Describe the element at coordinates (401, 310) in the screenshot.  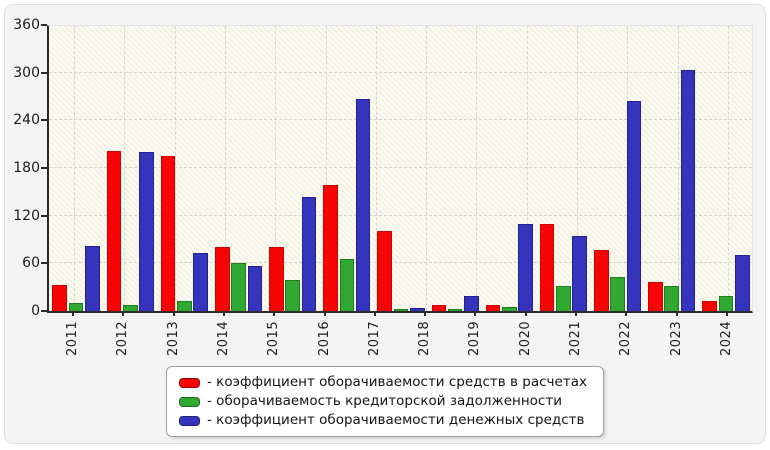
I see `bar-green-2017` at that location.